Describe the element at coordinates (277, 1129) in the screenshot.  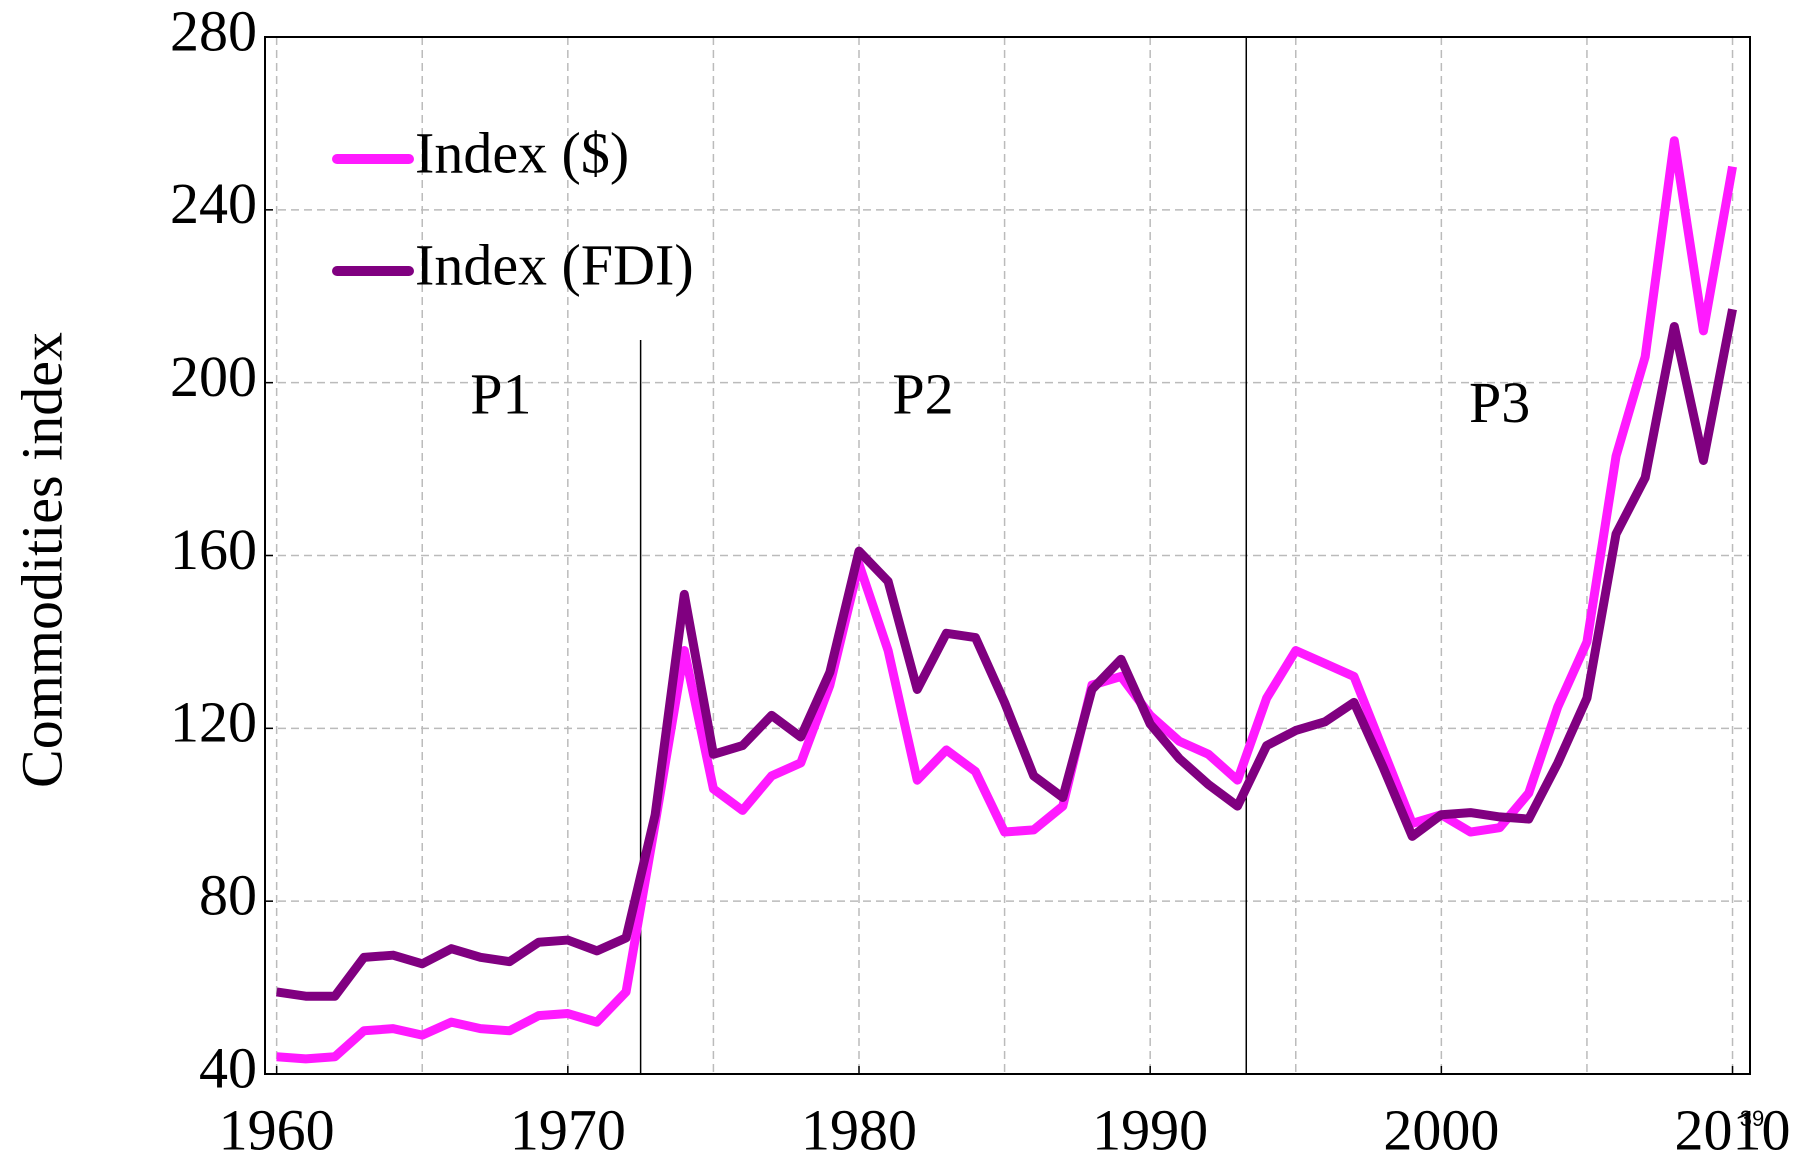
I see `x-tick-label: 1960` at that location.